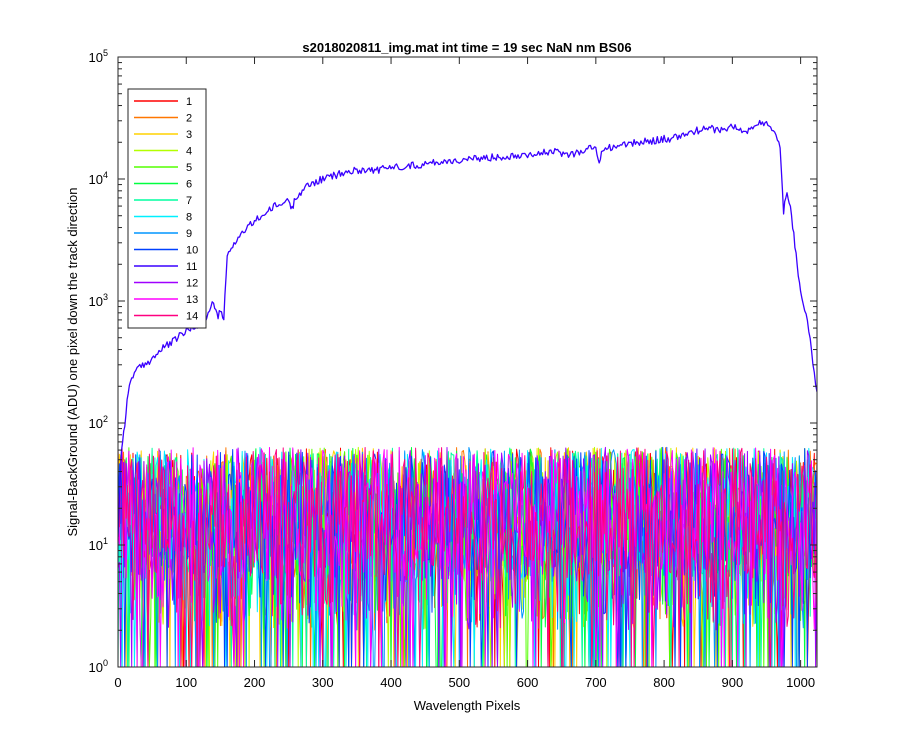 The image size is (900, 750). Describe the element at coordinates (733, 682) in the screenshot. I see `x-tick-label: 900` at that location.